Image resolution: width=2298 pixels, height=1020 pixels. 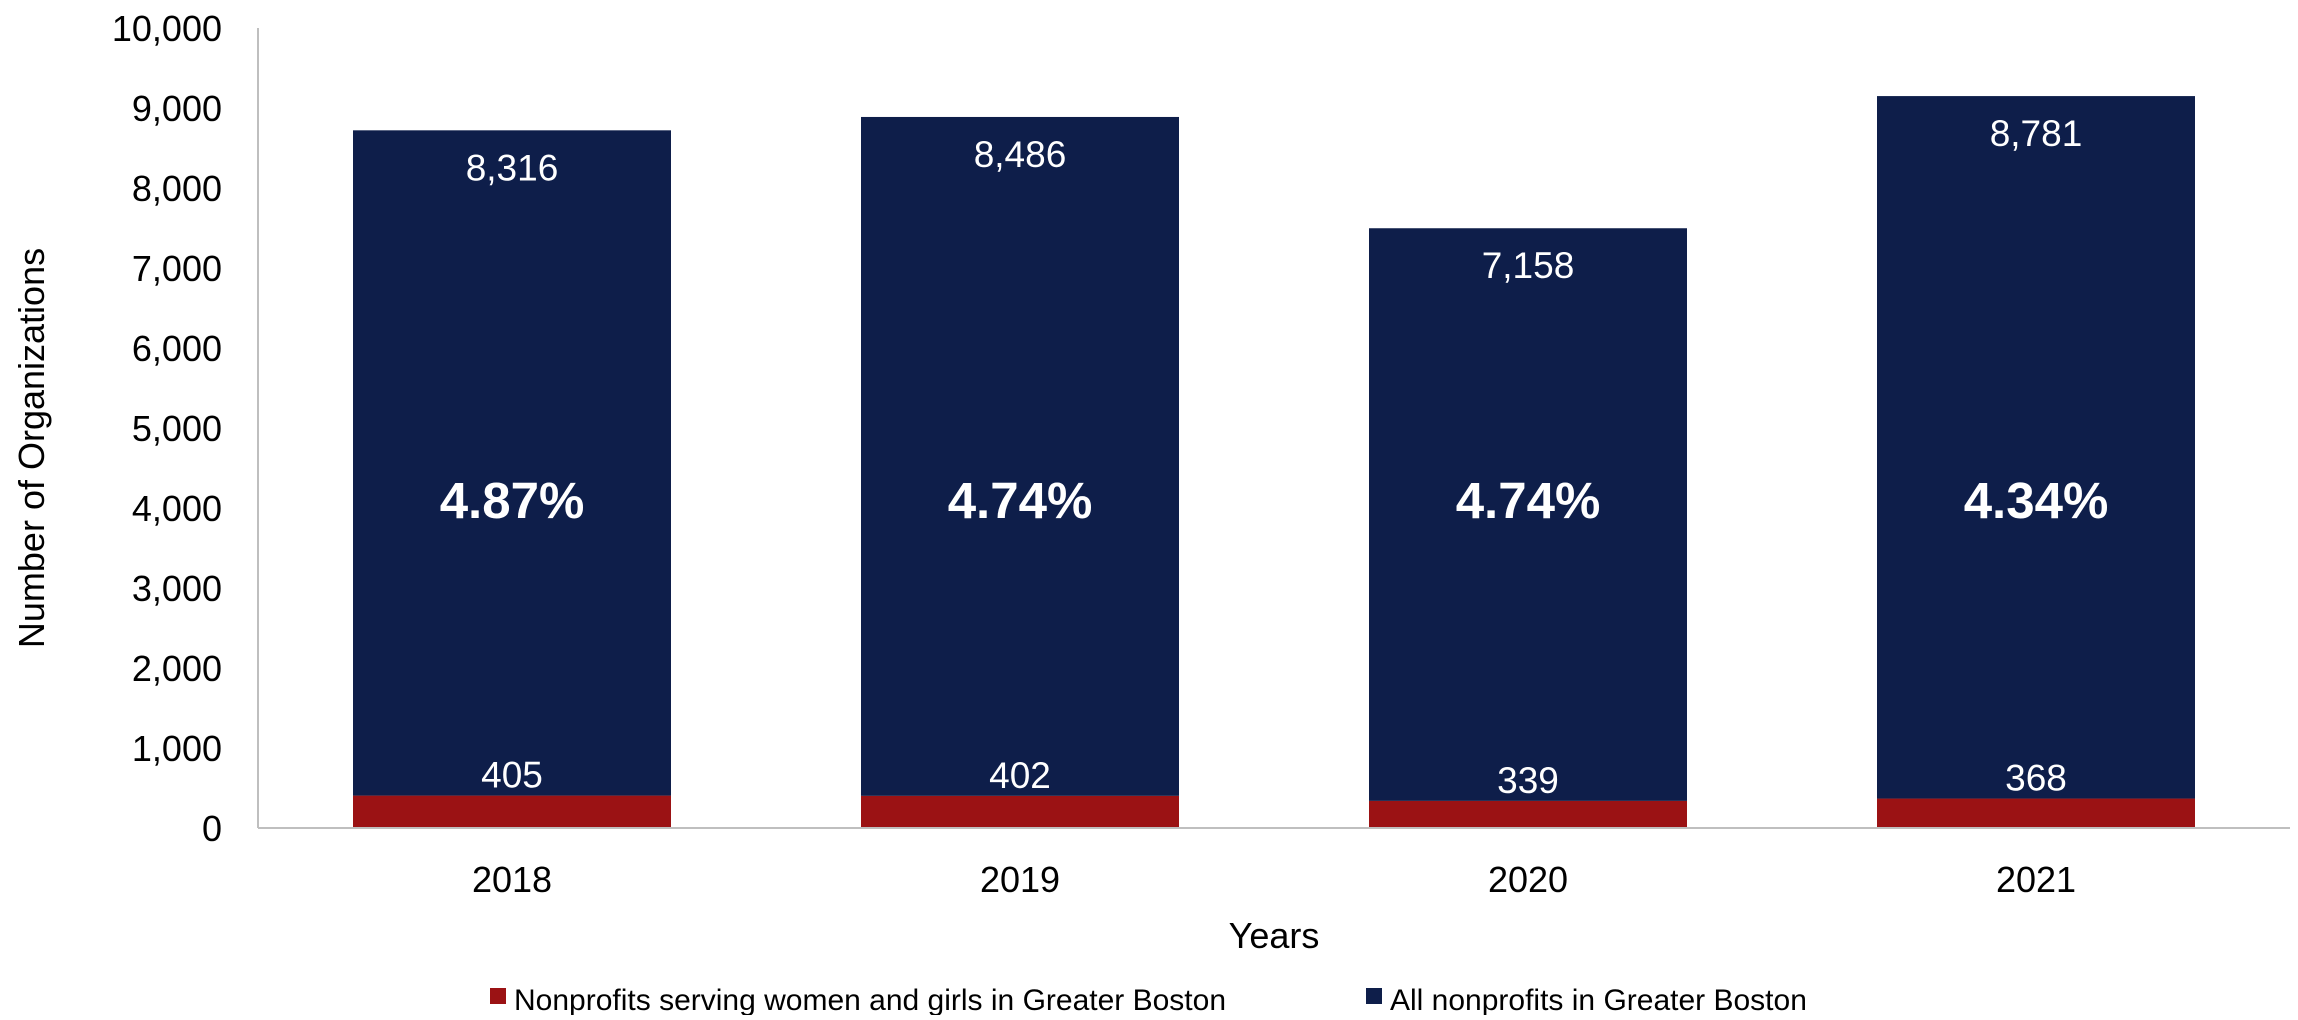 What do you see at coordinates (177, 588) in the screenshot?
I see `y-tick-label: 3,000` at bounding box center [177, 588].